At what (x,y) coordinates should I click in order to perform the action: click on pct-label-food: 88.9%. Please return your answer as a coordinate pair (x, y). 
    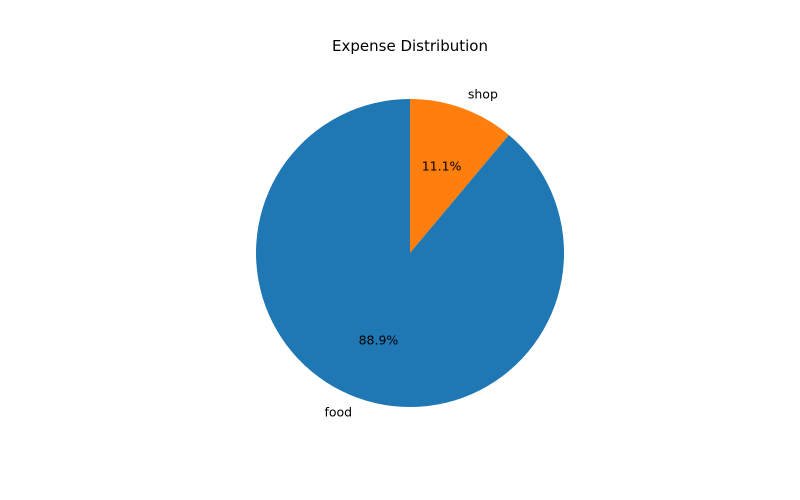
    Looking at the image, I should click on (379, 339).